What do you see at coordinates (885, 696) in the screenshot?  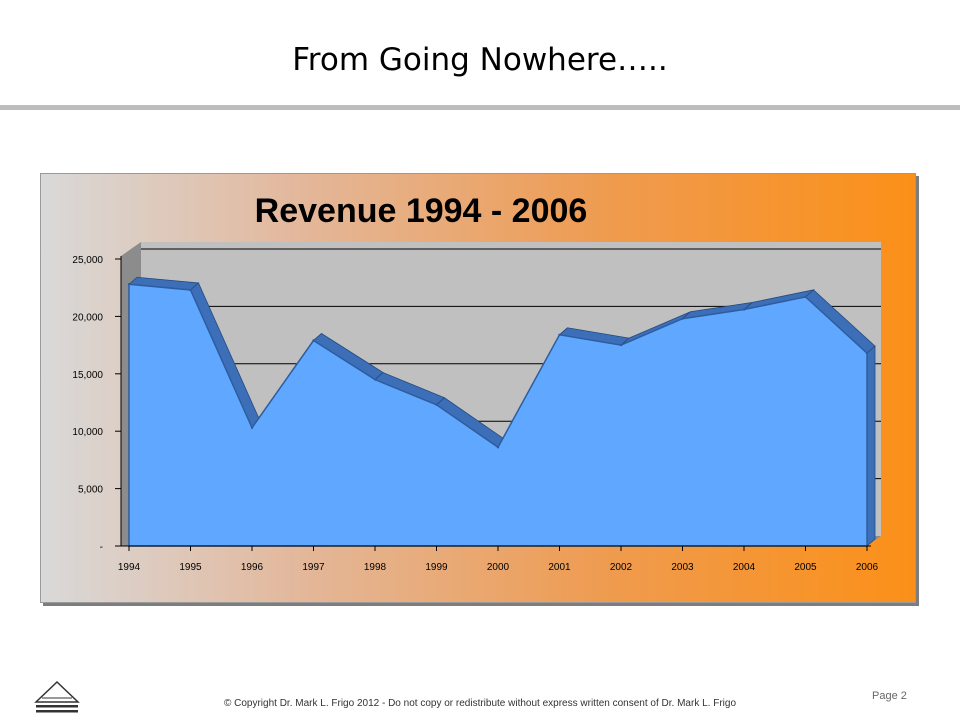 I see `page-label: Page` at bounding box center [885, 696].